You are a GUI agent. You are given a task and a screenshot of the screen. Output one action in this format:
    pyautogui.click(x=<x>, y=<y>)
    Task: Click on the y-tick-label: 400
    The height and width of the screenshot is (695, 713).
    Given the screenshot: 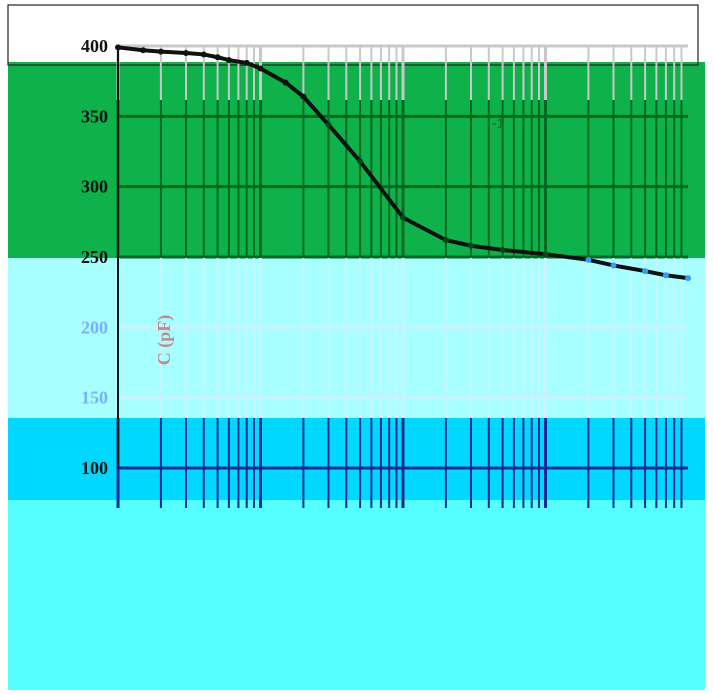 What is the action you would take?
    pyautogui.click(x=94, y=46)
    